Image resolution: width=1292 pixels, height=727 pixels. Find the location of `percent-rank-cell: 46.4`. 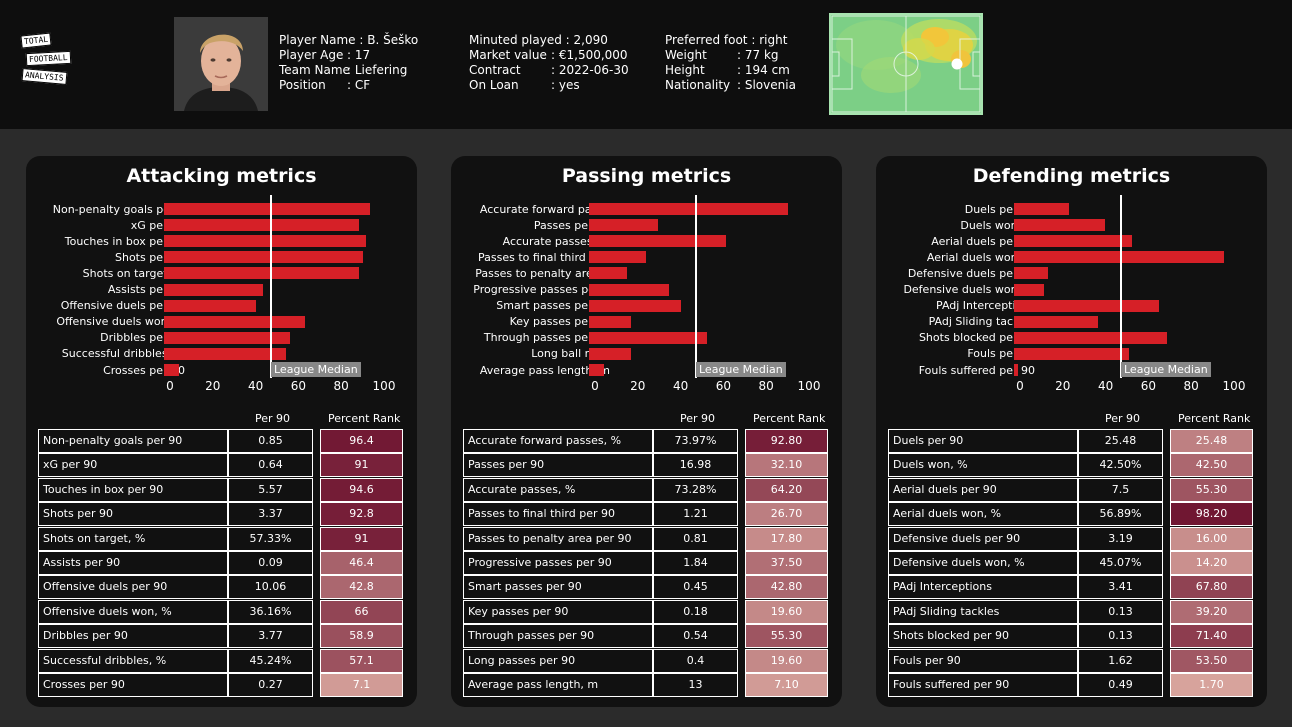

percent-rank-cell: 46.4 is located at coordinates (361, 563).